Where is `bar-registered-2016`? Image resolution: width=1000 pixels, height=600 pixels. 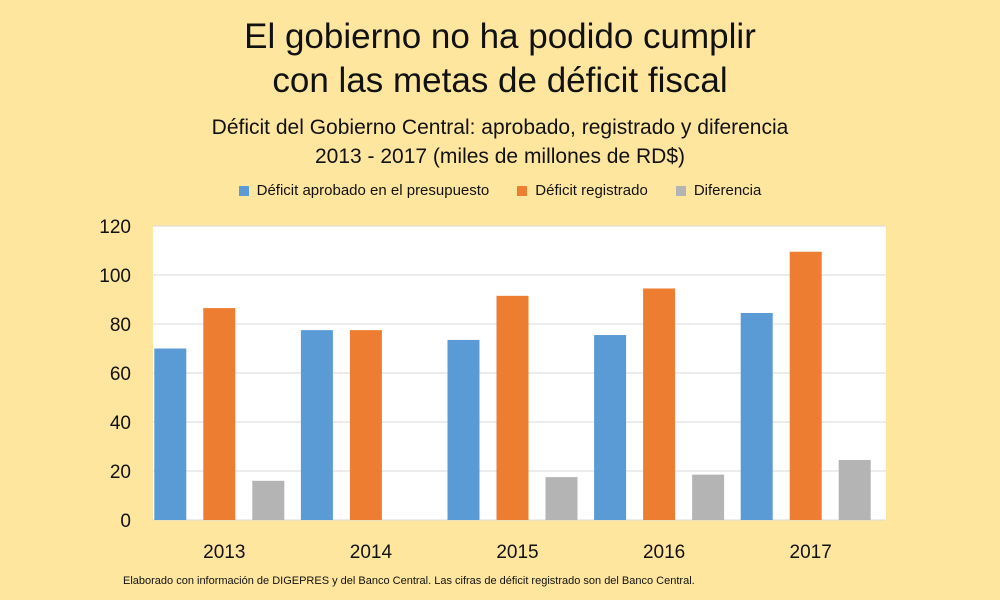
bar-registered-2016 is located at coordinates (659, 404).